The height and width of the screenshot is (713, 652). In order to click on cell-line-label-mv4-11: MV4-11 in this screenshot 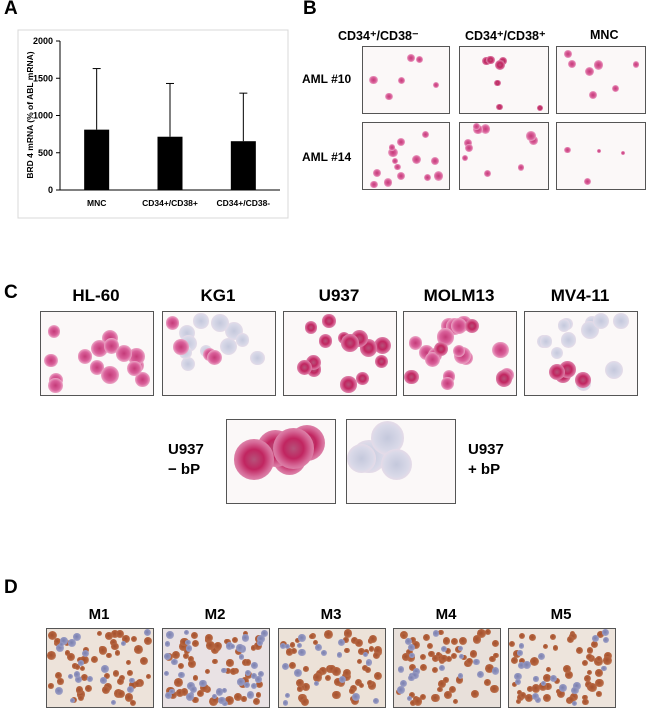, I will do `click(580, 295)`.